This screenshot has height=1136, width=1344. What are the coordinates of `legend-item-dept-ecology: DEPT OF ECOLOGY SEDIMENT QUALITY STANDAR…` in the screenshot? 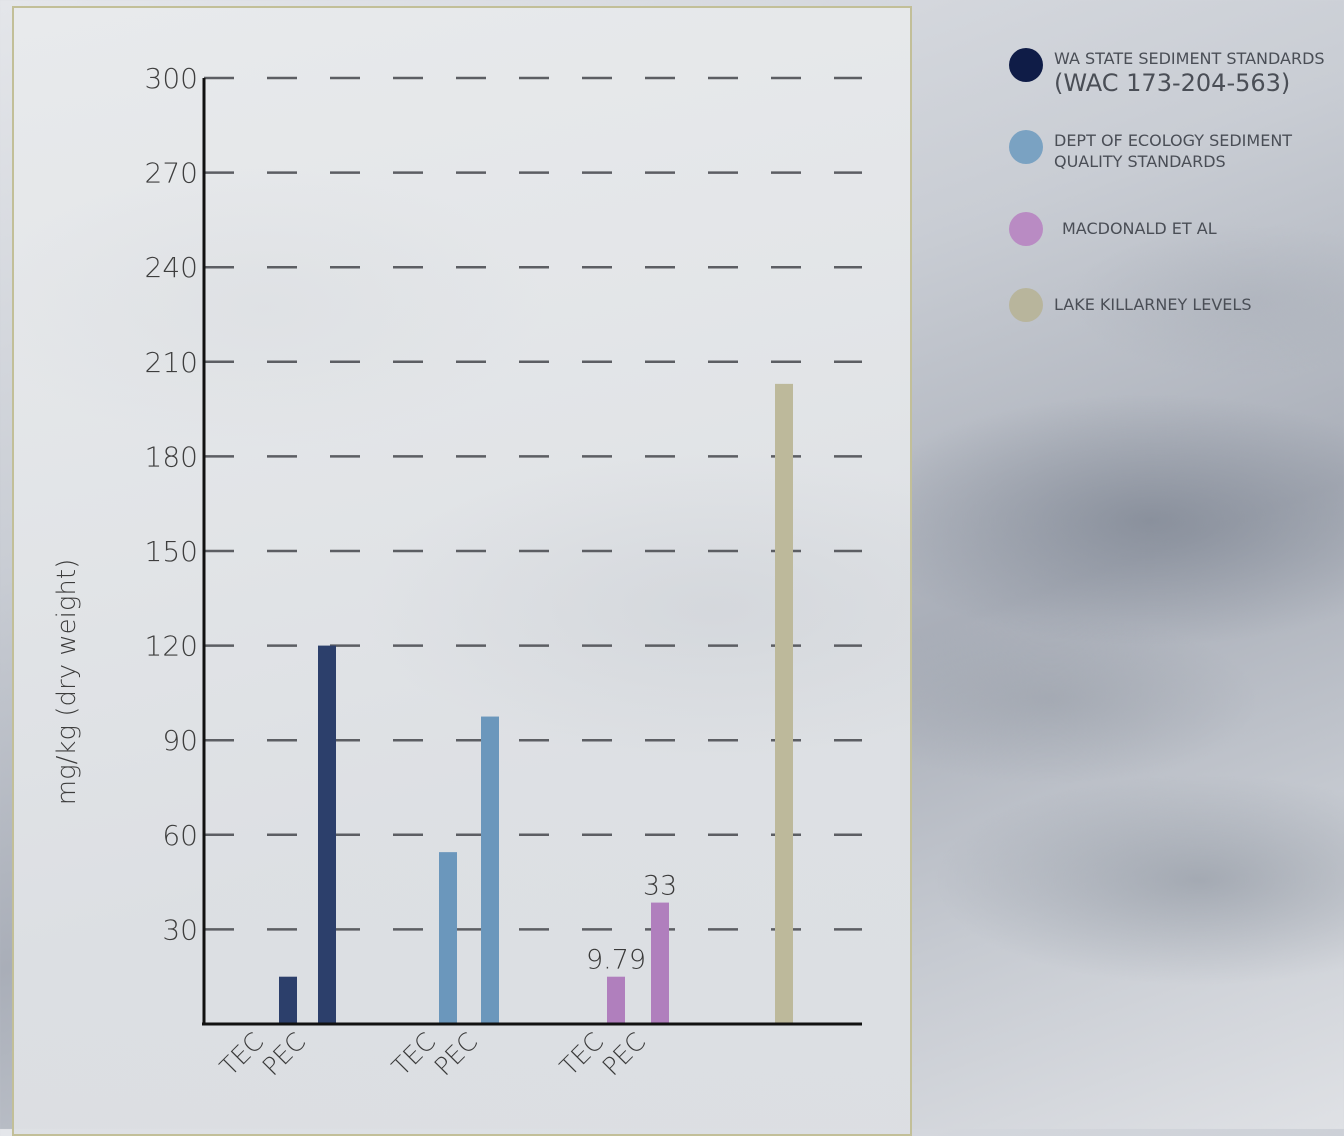 It's located at (1150, 151).